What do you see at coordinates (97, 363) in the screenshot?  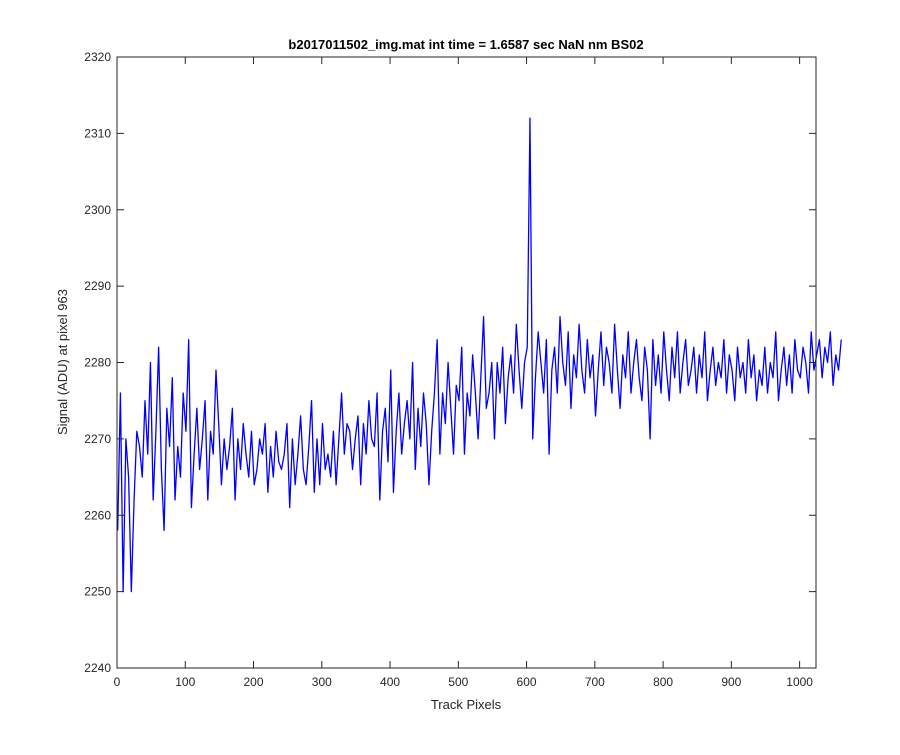 I see `y-tick-label: 2280` at bounding box center [97, 363].